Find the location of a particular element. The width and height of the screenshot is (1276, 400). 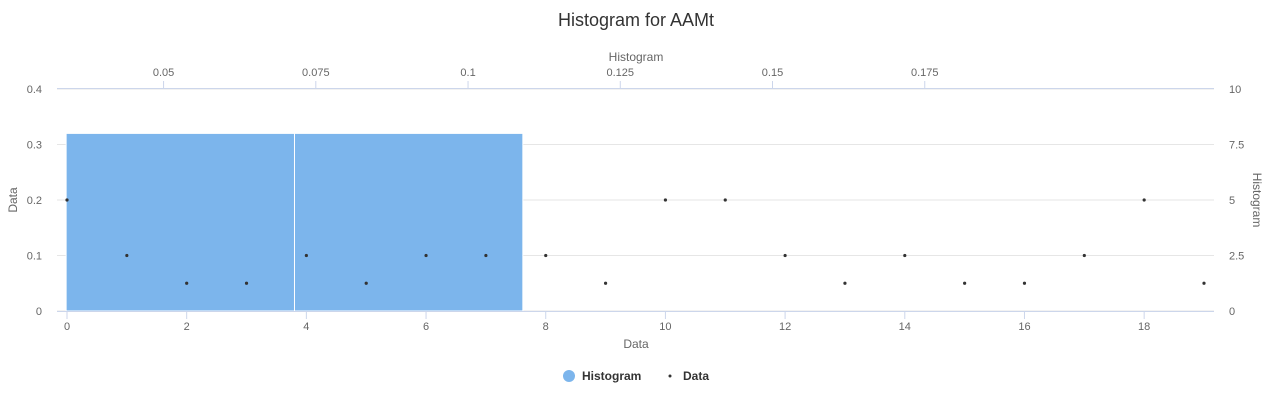

y-right-tick-label: 5 is located at coordinates (1232, 201).